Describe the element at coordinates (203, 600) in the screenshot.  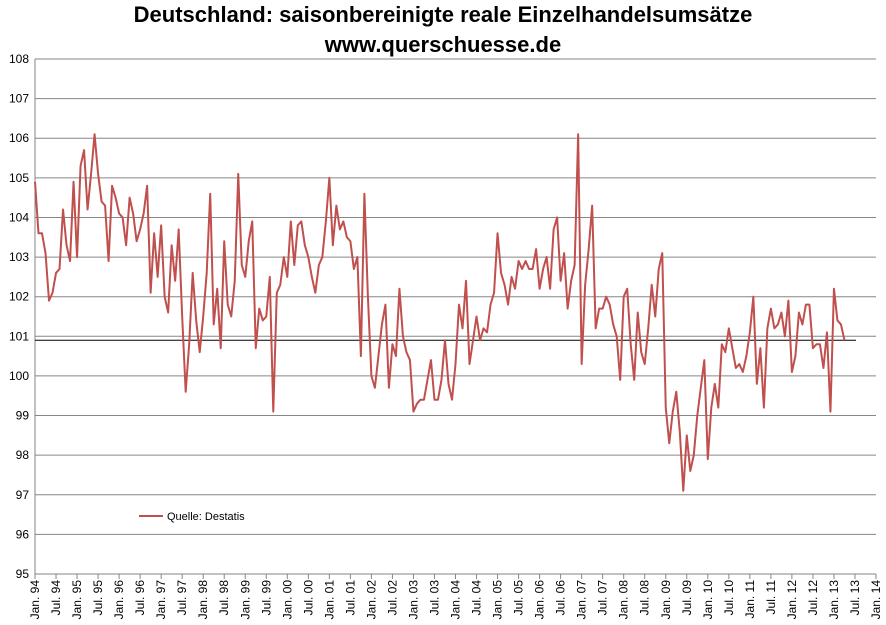
I see `x-tick-label: Jan. 98` at that location.